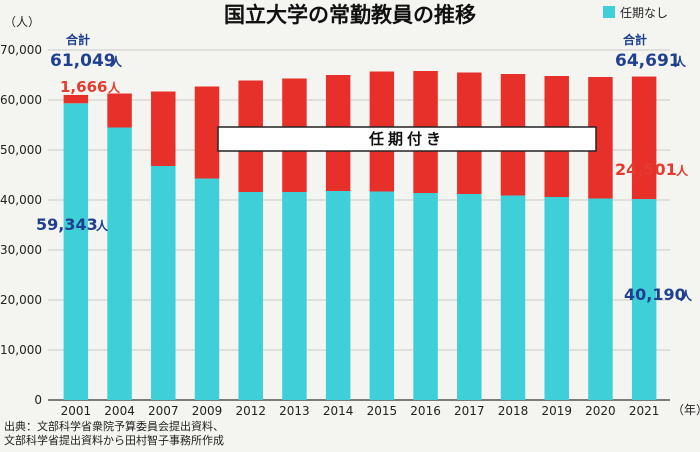 This screenshot has width=700, height=452. Describe the element at coordinates (21, 350) in the screenshot. I see `y-tick-label: 10,000` at that location.